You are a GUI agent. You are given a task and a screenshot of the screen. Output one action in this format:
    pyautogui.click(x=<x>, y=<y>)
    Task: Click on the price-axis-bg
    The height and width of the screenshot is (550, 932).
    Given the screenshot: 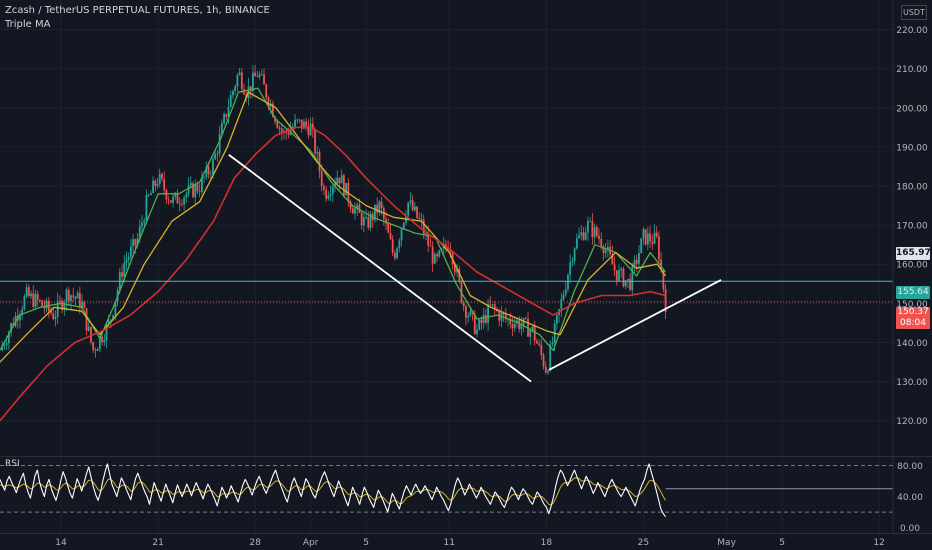 What is the action you would take?
    pyautogui.click(x=912, y=266)
    